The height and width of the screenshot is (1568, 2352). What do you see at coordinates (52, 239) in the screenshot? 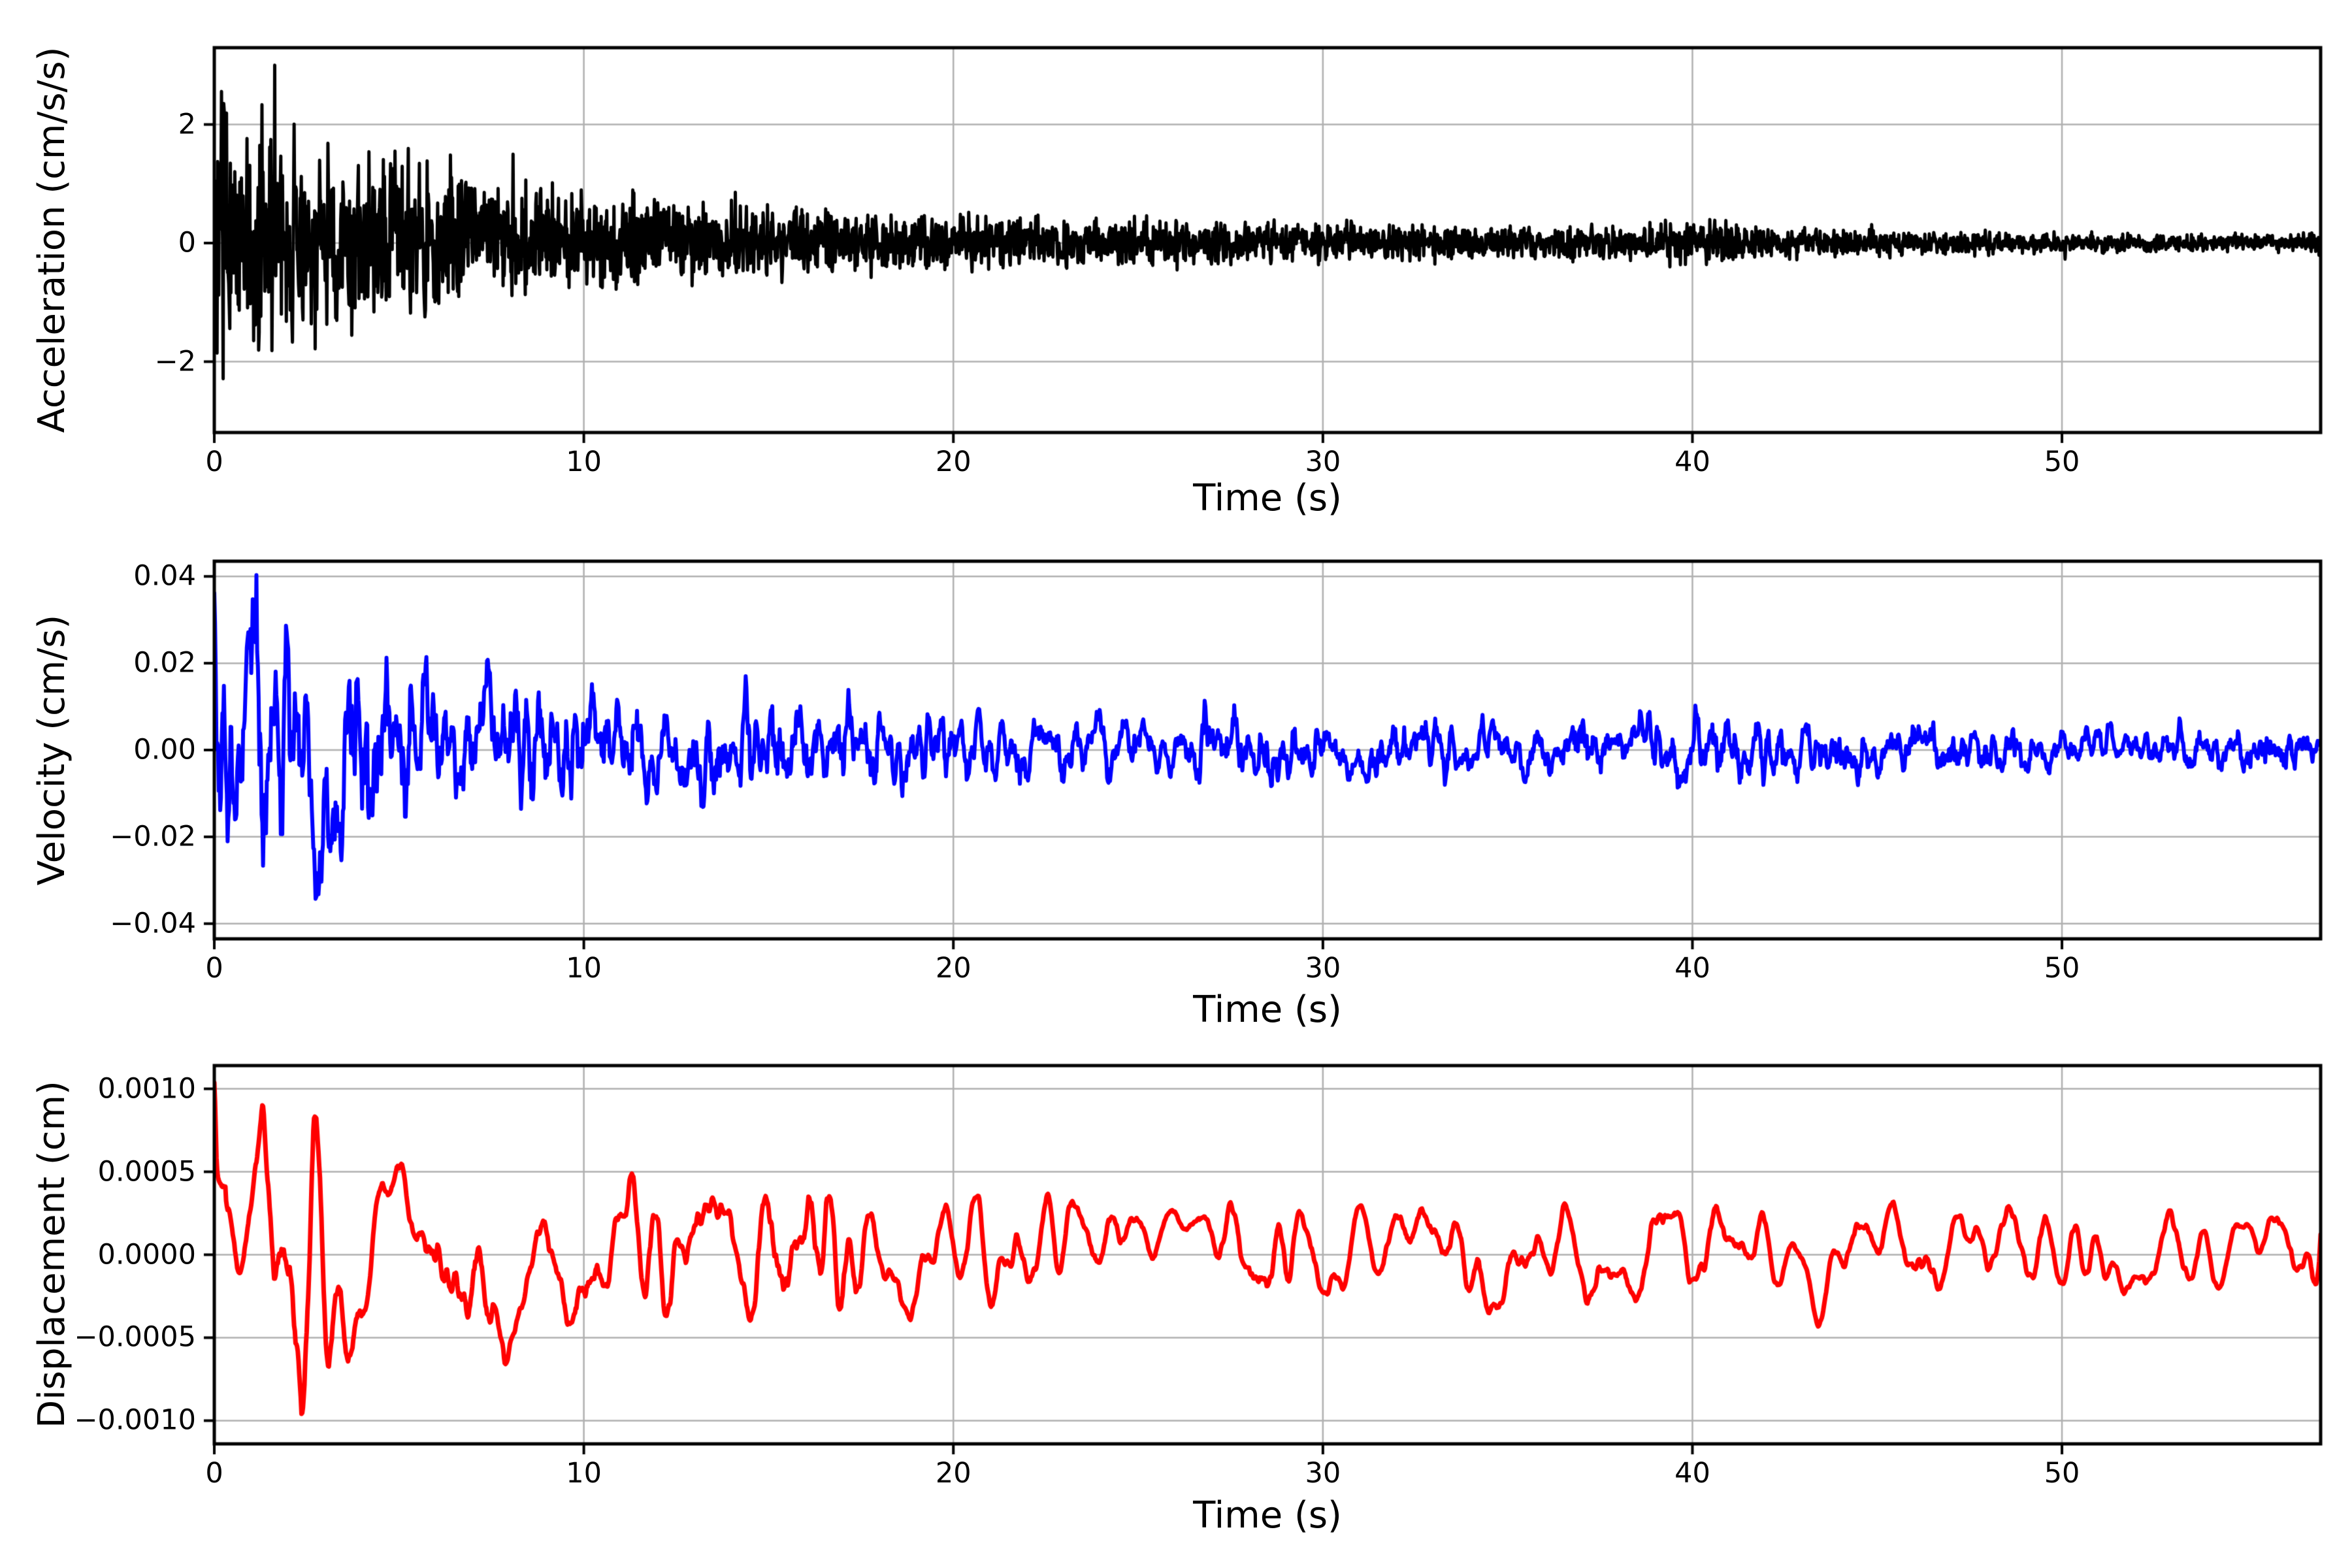
I see `acceleration-y-axis-label: Acceleration (cm/s/s)` at bounding box center [52, 239].